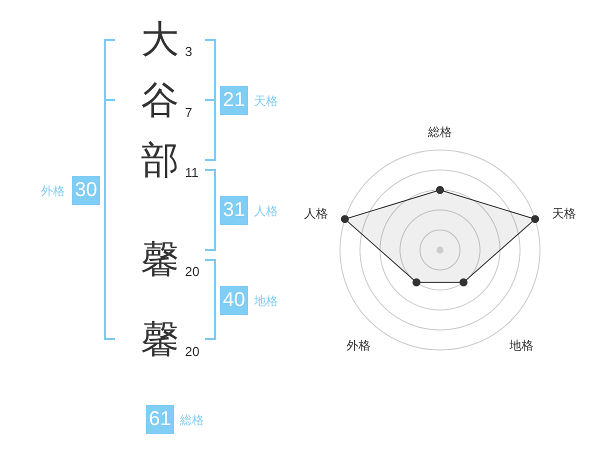  Describe the element at coordinates (53, 191) in the screenshot. I see `text: 外格` at that location.